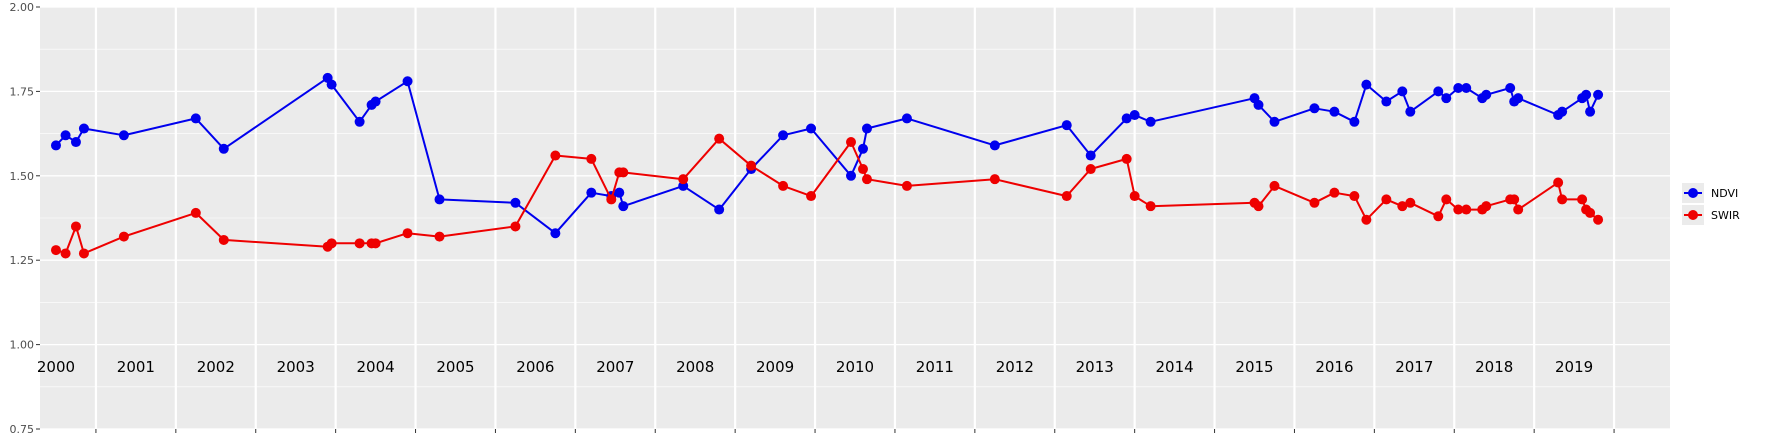 The image size is (1773, 442). Describe the element at coordinates (455, 367) in the screenshot. I see `year-label: 2005` at that location.